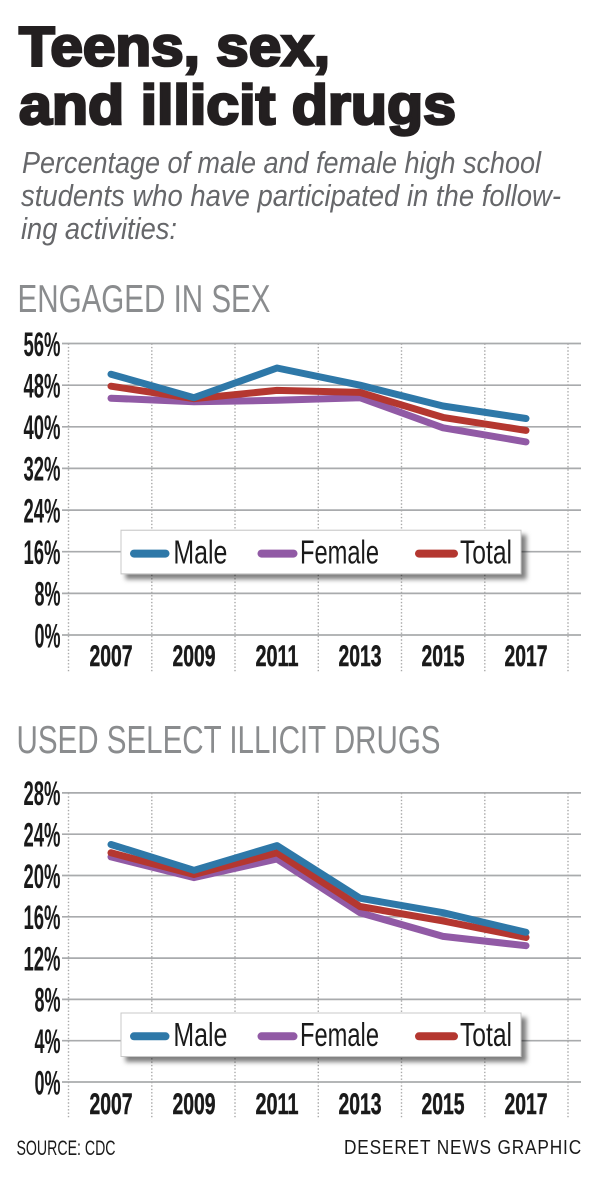 Image resolution: width=600 pixels, height=1179 pixels. I want to click on svg-text: ENGAGED IN SEX, so click(144, 299).